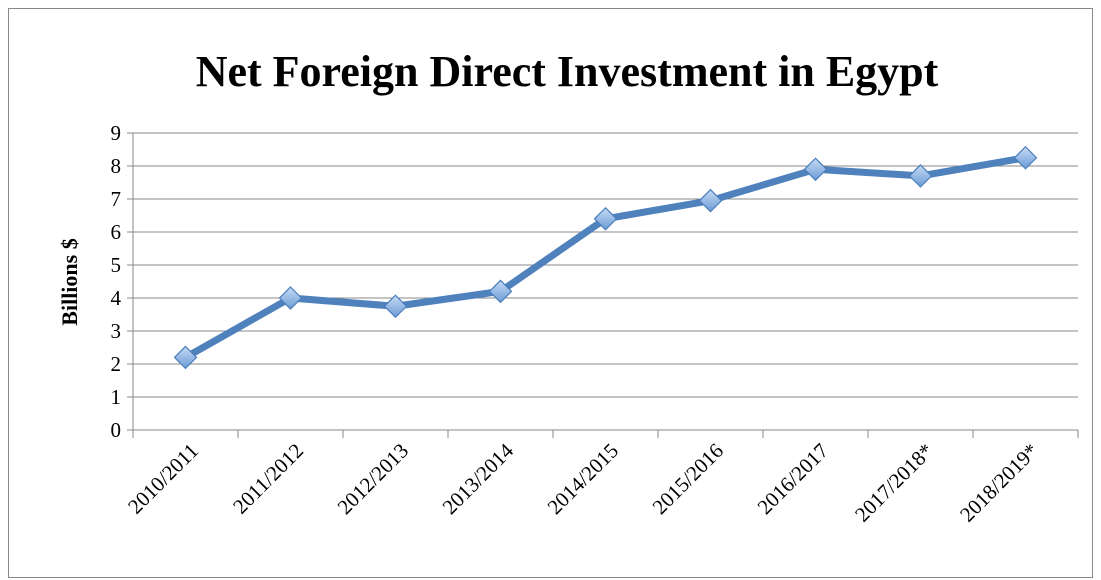  Describe the element at coordinates (567, 71) in the screenshot. I see `chart-title: Net Foreign Direct Investment in Egypt` at that location.